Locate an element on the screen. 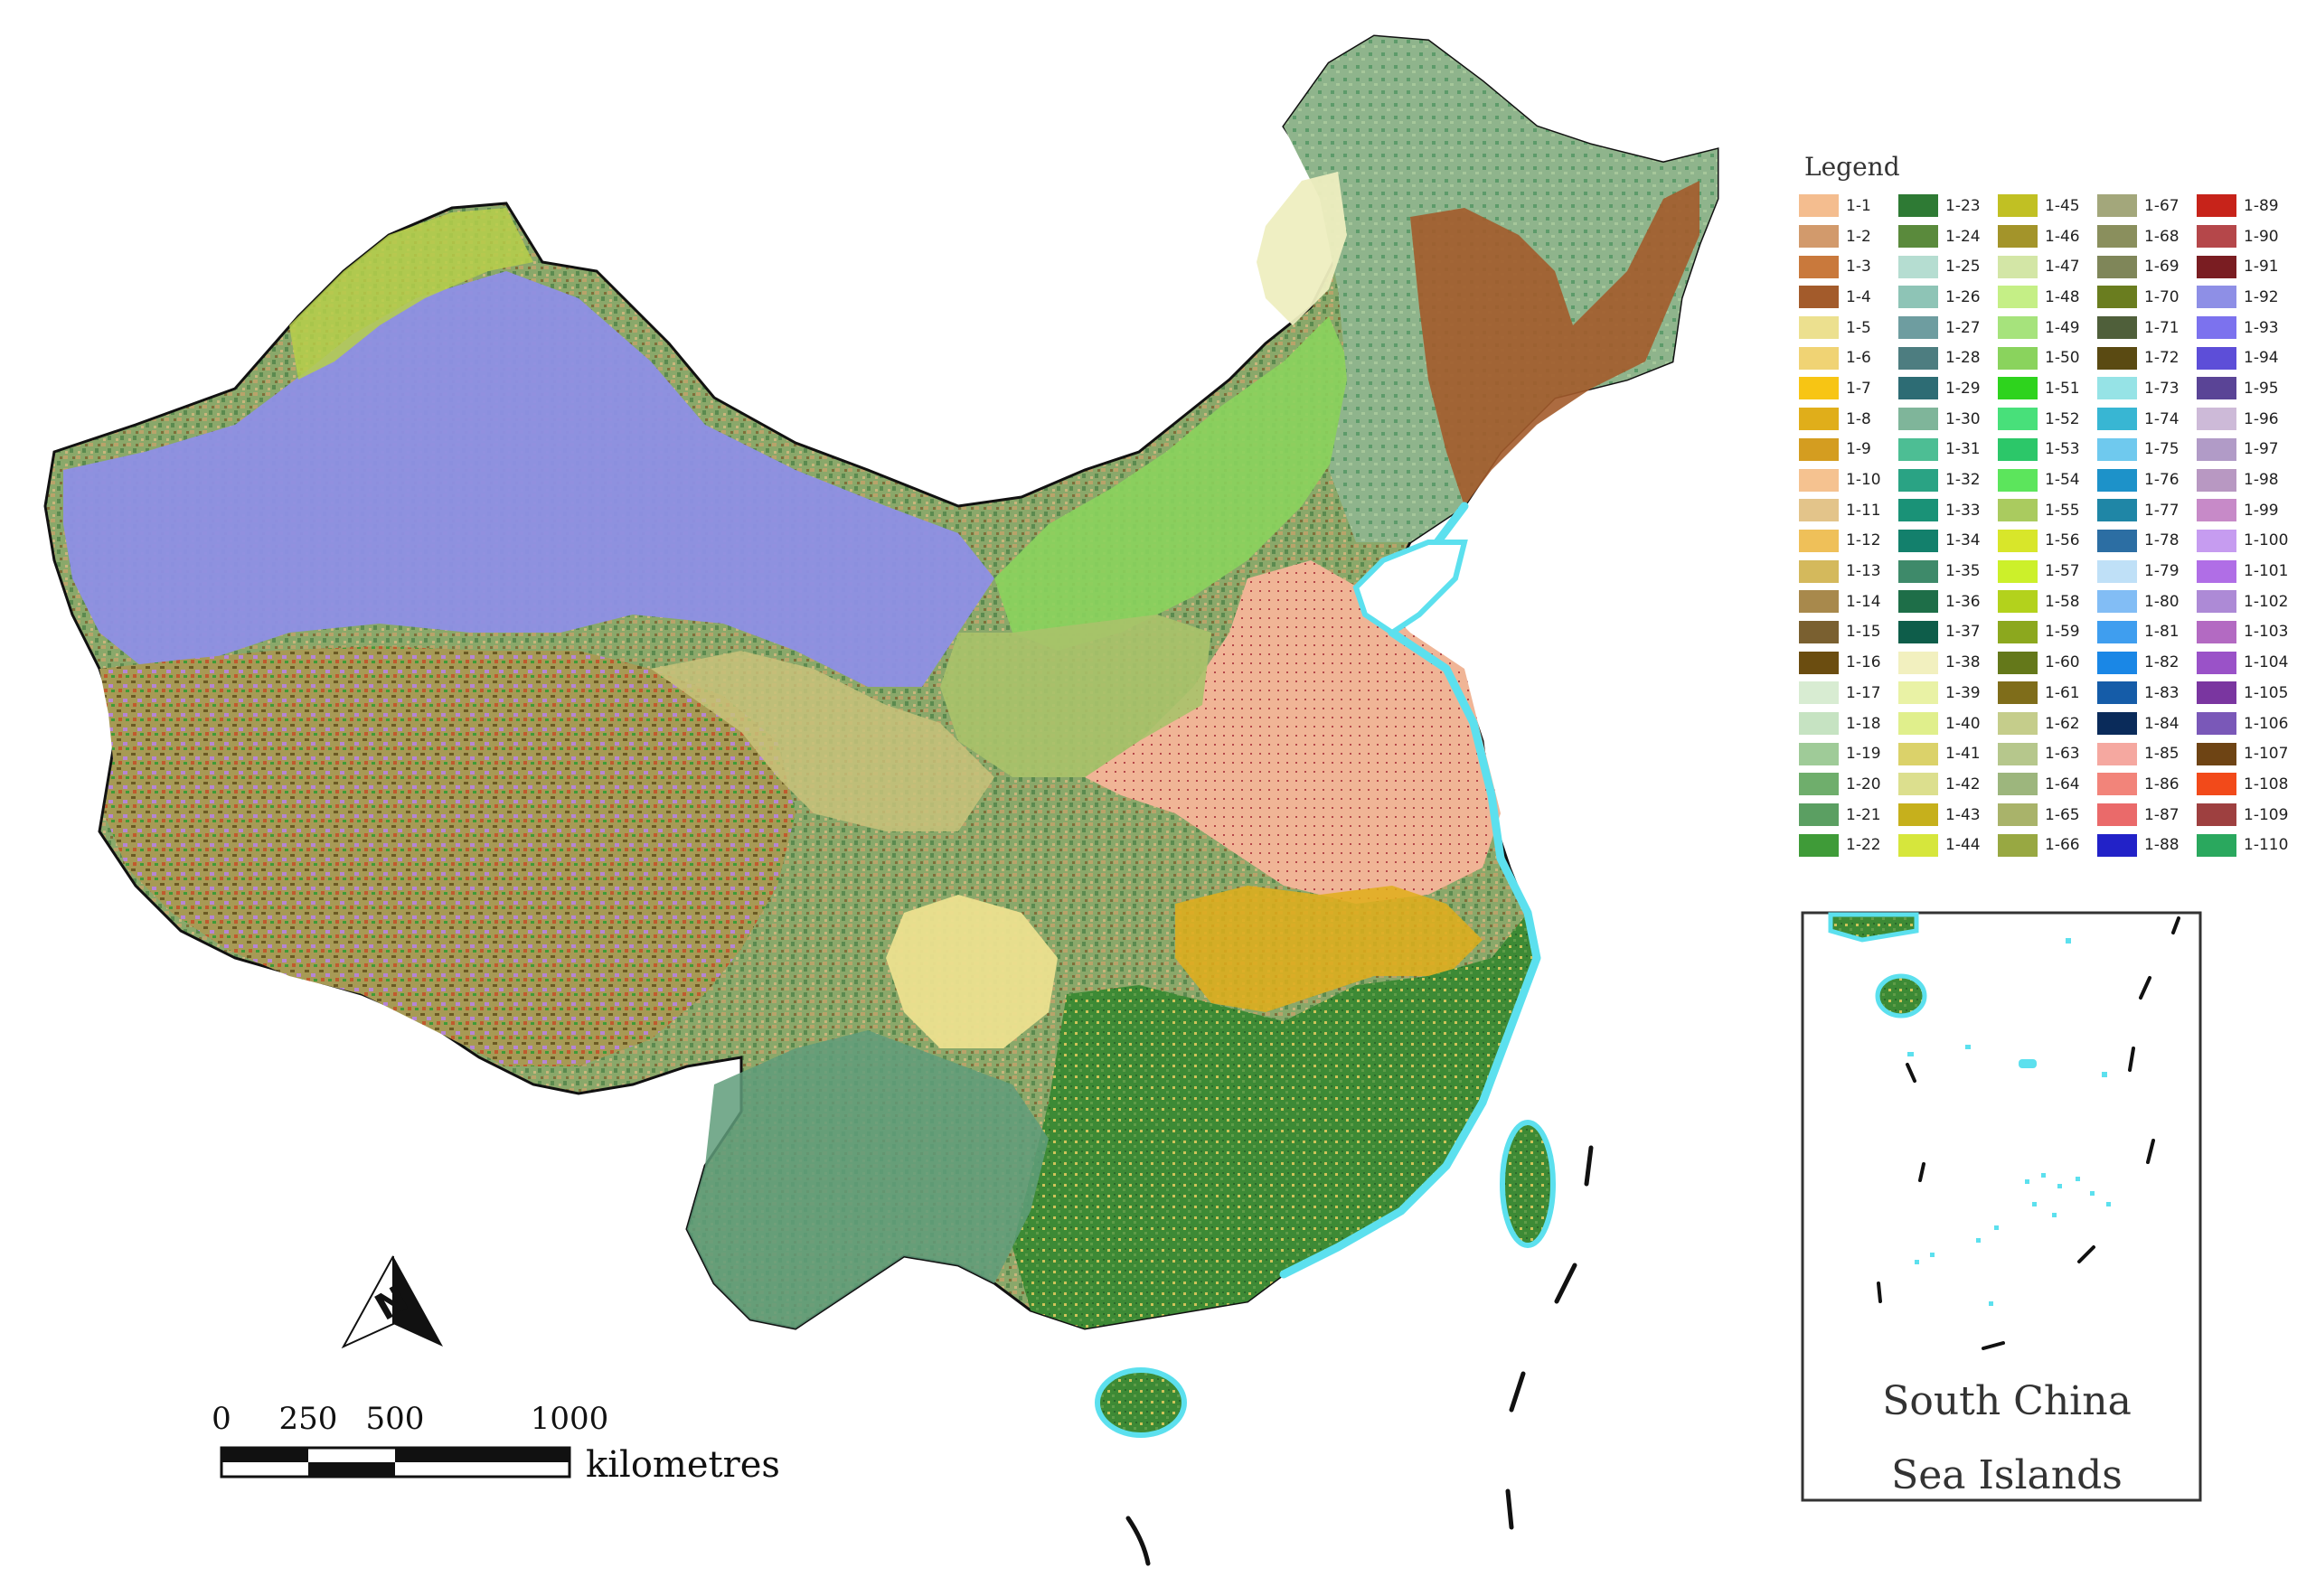  legend-label: 1-22 is located at coordinates (1863, 845).